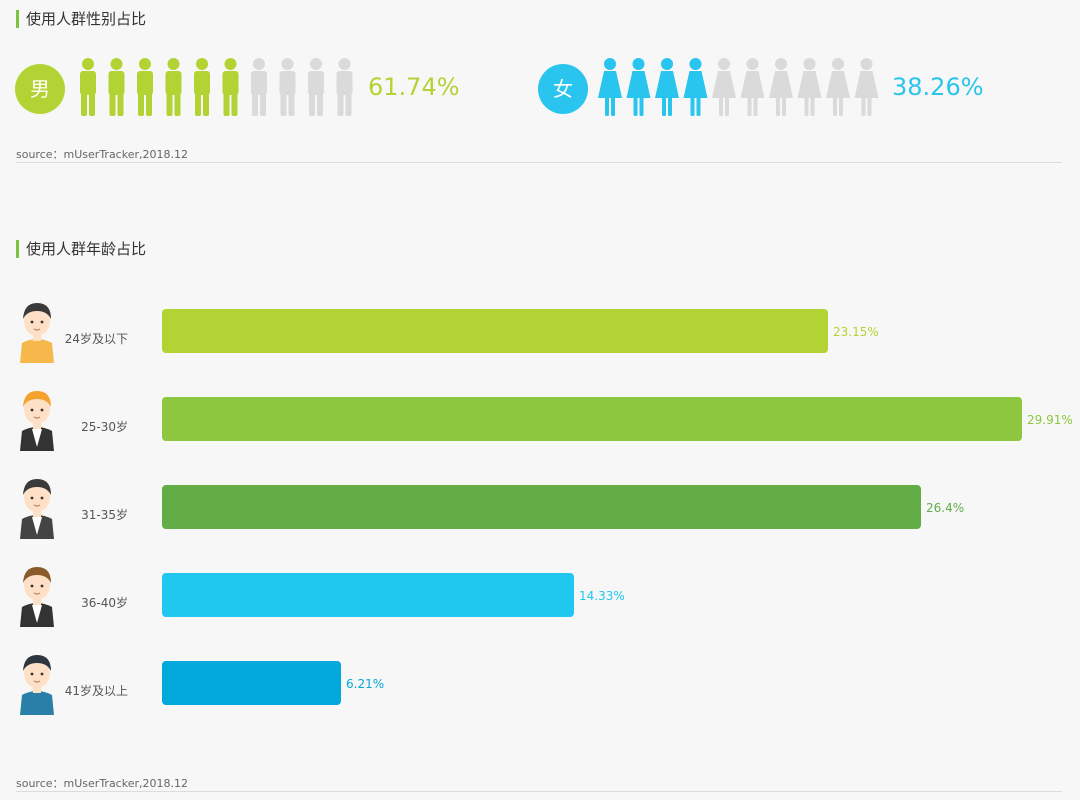 This screenshot has height=800, width=1080. What do you see at coordinates (602, 596) in the screenshot?
I see `age-bar-value-label: 14.33%` at bounding box center [602, 596].